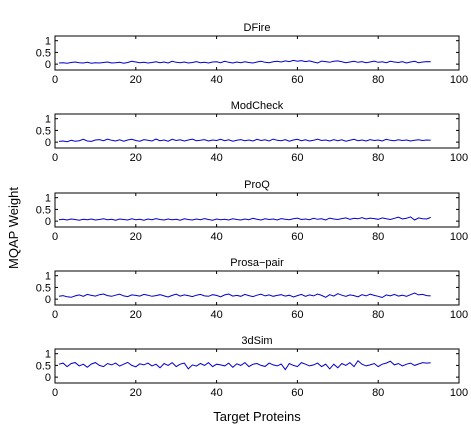 The width and height of the screenshot is (471, 425). I want to click on panel-title: Prosa−pair, so click(257, 263).